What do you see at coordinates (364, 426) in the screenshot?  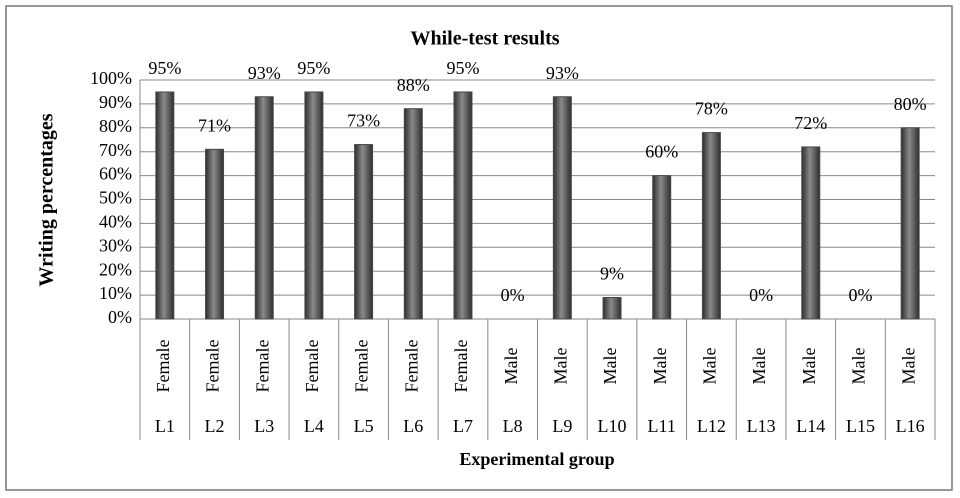 I see `x-tick-label: L5` at bounding box center [364, 426].